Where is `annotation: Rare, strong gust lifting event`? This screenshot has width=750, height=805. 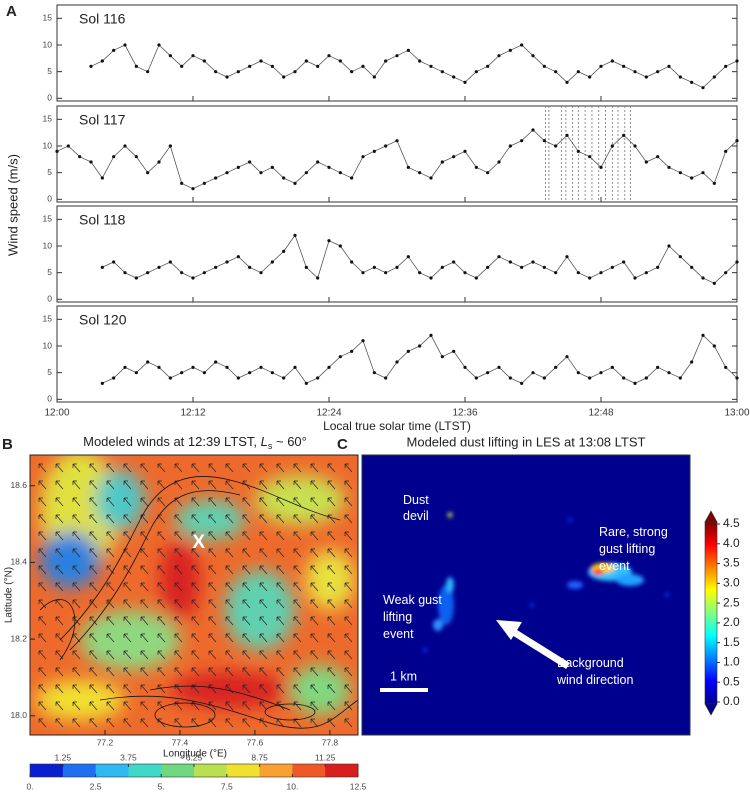 annotation: Rare, strong gust lifting event is located at coordinates (633, 549).